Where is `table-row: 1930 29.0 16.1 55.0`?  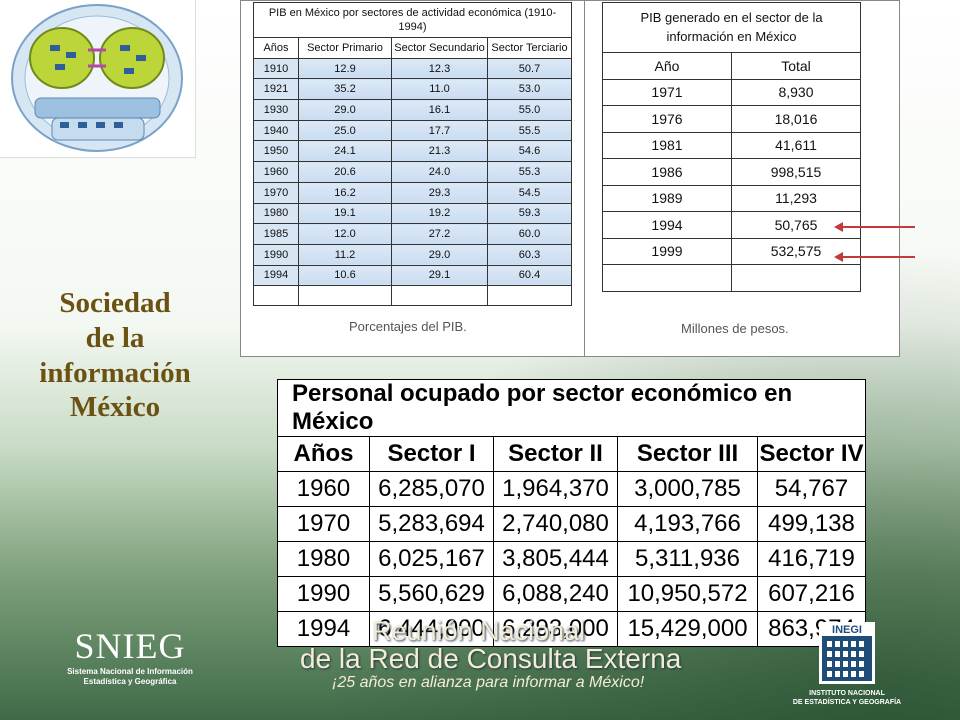
table-row: 1930 29.0 16.1 55.0 is located at coordinates (412, 110).